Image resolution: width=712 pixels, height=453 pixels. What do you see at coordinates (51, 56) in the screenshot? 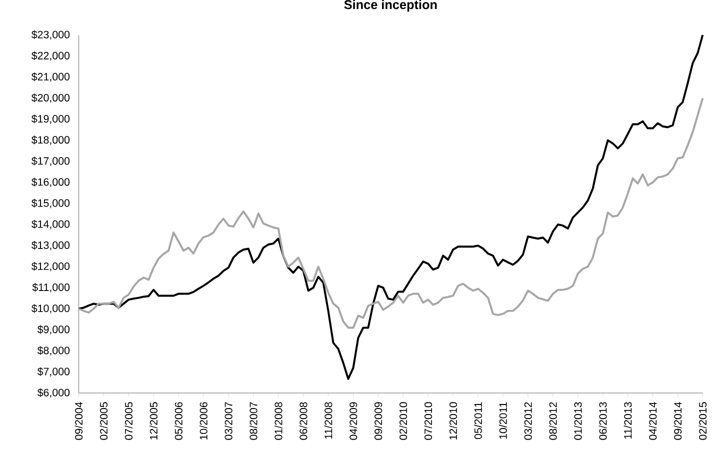
I see `y-tick-label: $22,000` at bounding box center [51, 56].